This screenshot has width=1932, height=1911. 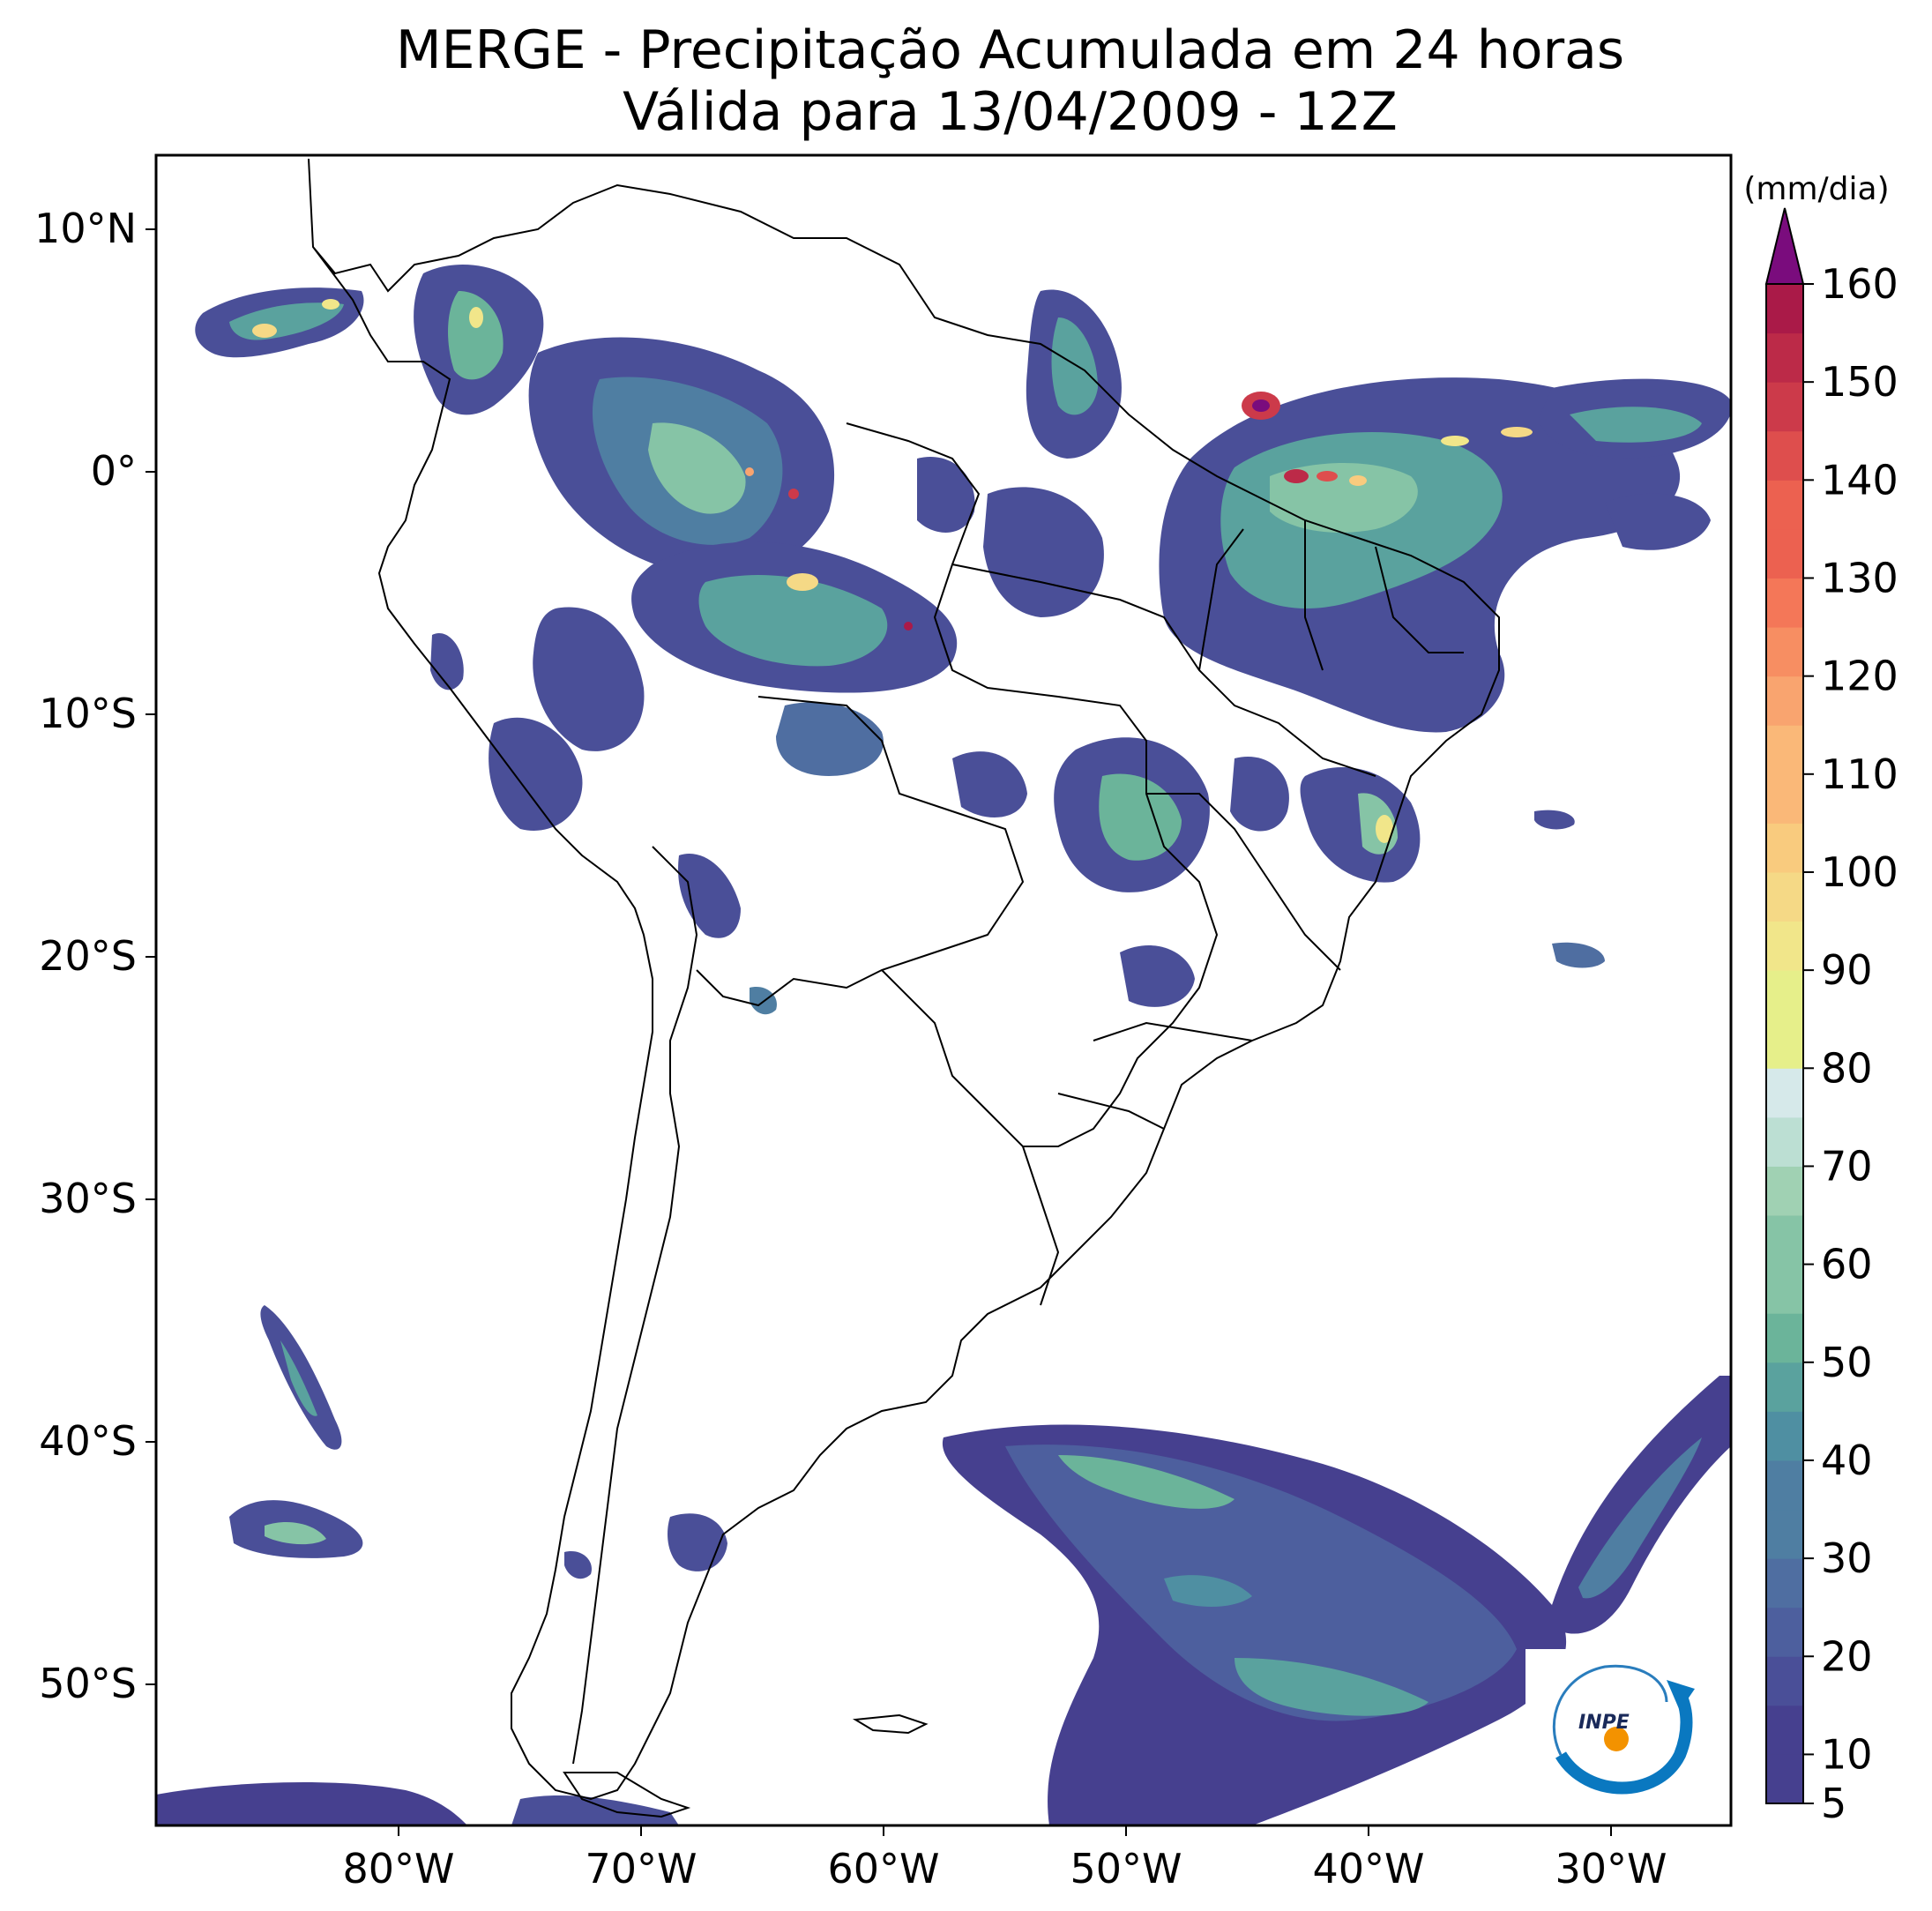 I want to click on lon-tick-label: 80°W, so click(x=398, y=1869).